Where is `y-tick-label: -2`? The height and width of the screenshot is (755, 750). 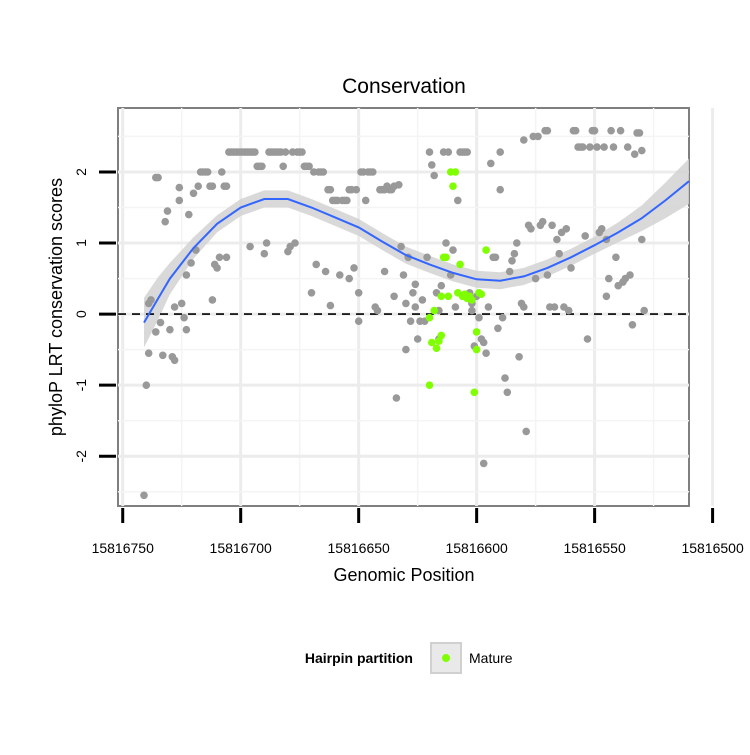
y-tick-label: -2 is located at coordinates (81, 456).